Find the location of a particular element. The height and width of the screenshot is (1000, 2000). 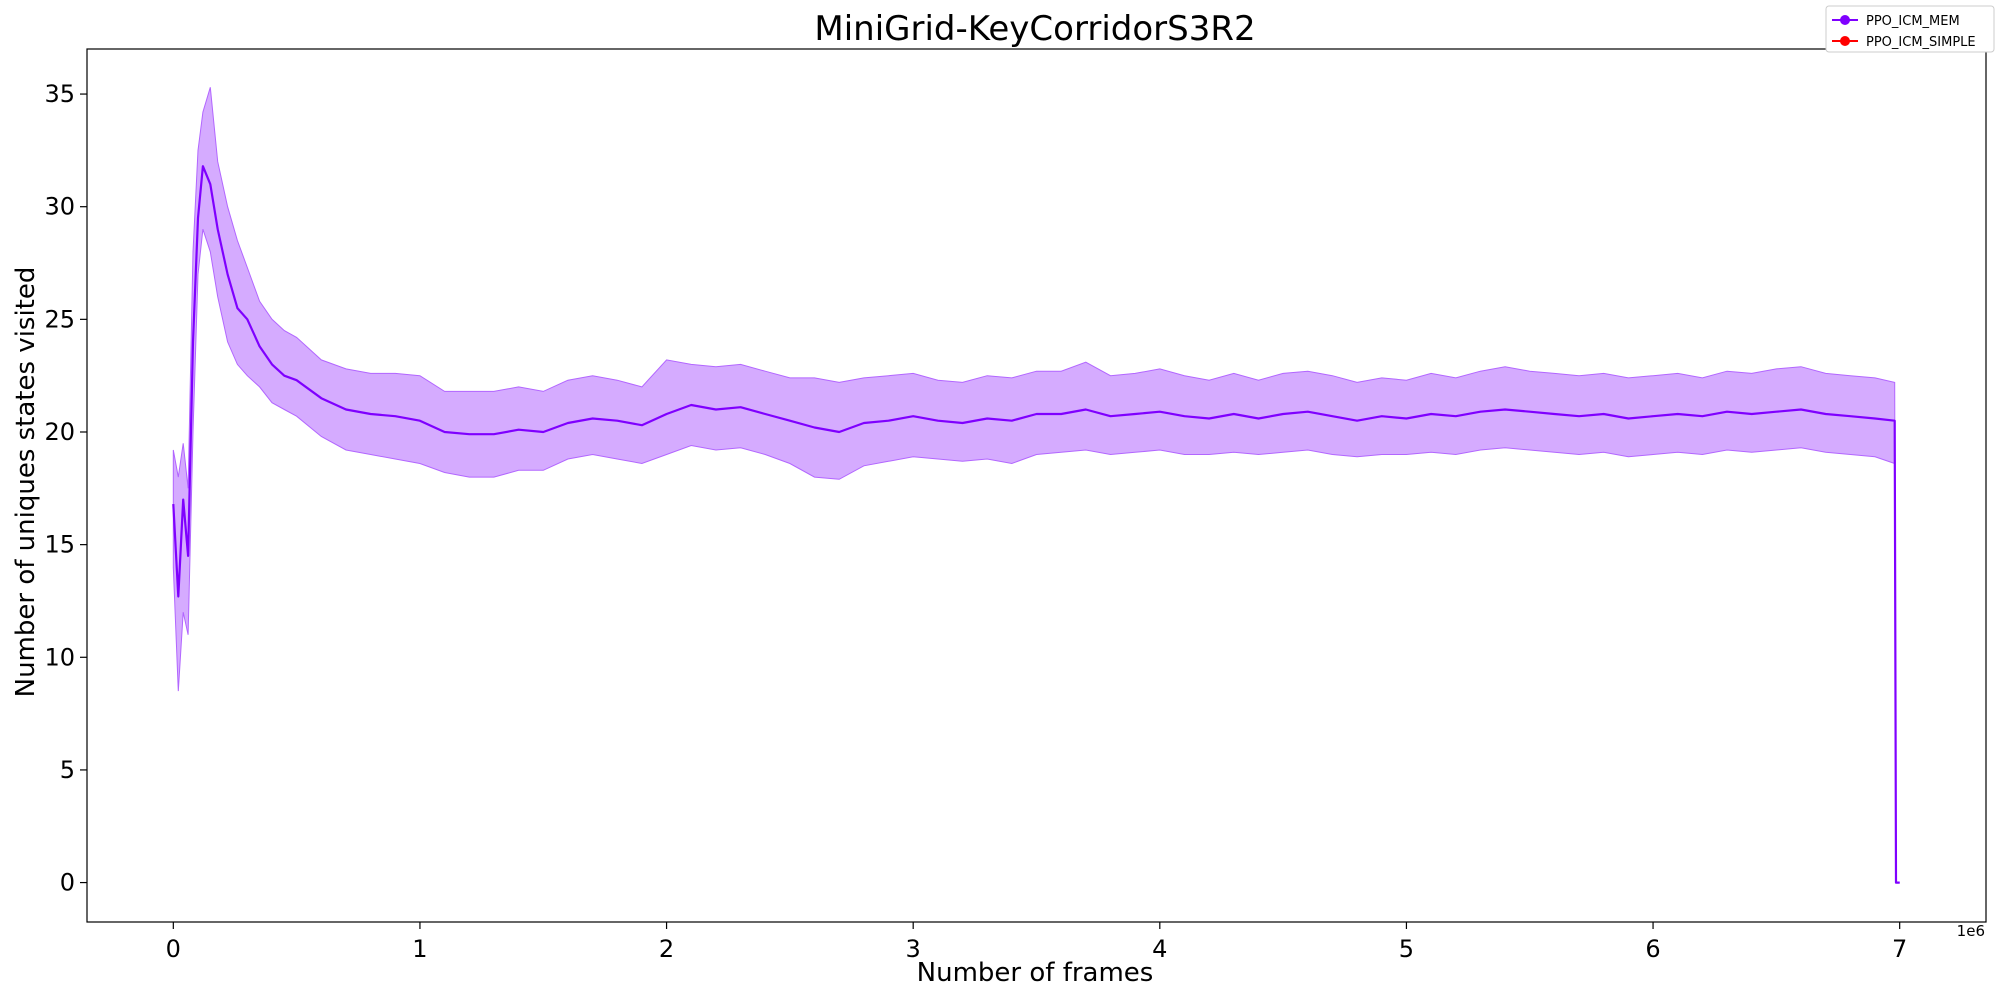

legend-box is located at coordinates (1910, 29).